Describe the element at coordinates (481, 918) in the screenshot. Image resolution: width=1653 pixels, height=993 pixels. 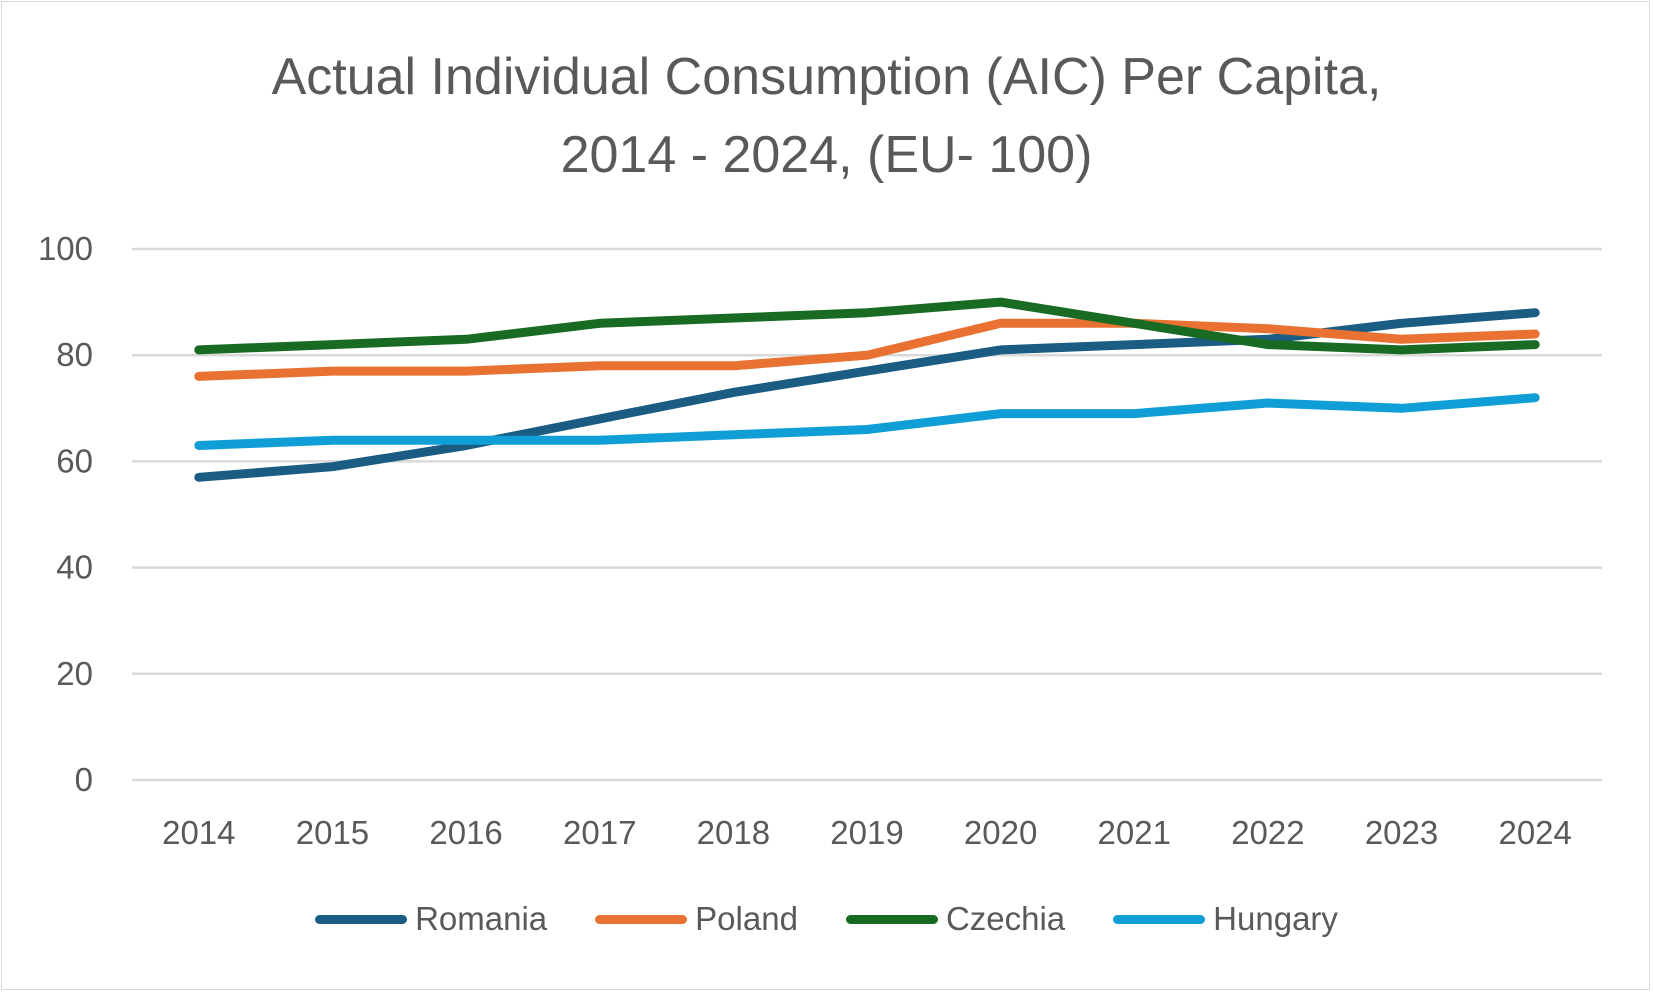
I see `legend-label: Romania` at that location.